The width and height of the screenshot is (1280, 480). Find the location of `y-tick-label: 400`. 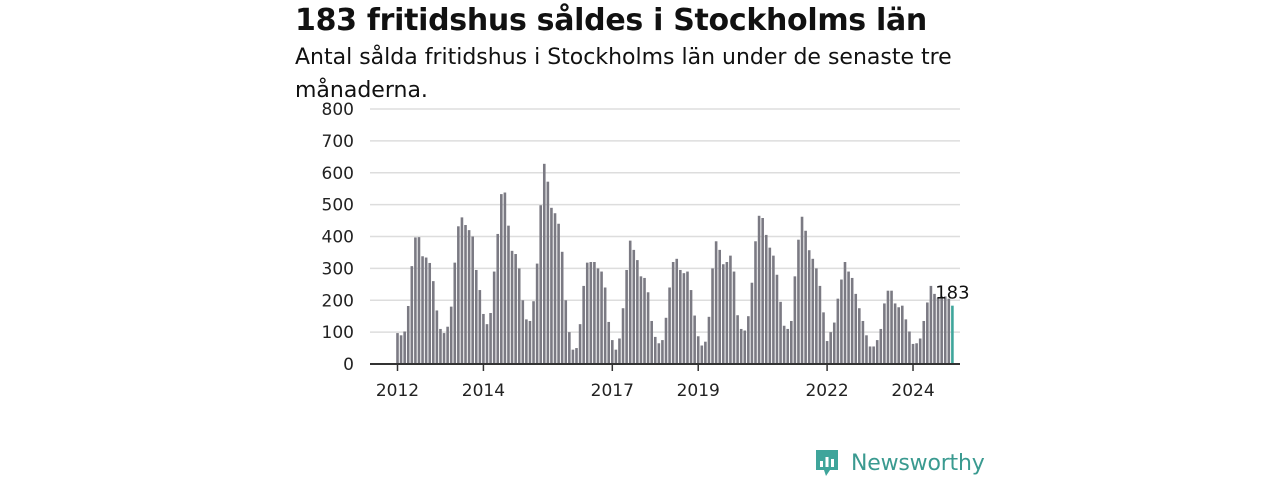

y-tick-label: 400 is located at coordinates (338, 238).